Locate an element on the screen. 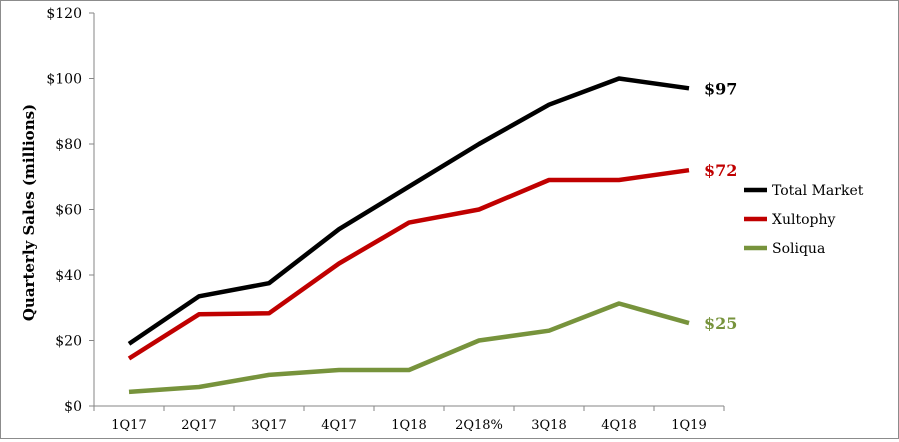 This screenshot has height=442, width=899. y-axis-title: Quarterly Sales (millions) is located at coordinates (29, 212).